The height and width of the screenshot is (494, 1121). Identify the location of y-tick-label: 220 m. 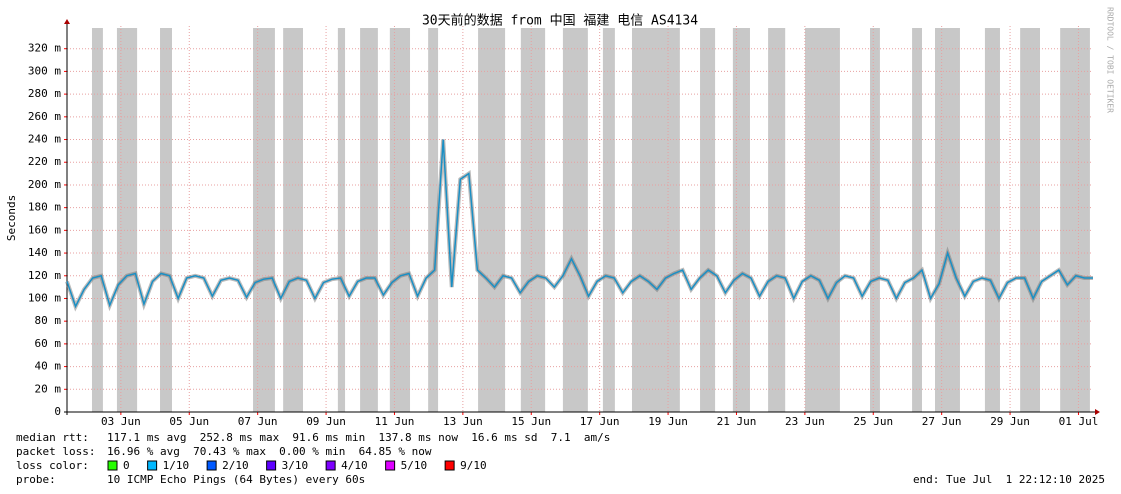
(44, 161).